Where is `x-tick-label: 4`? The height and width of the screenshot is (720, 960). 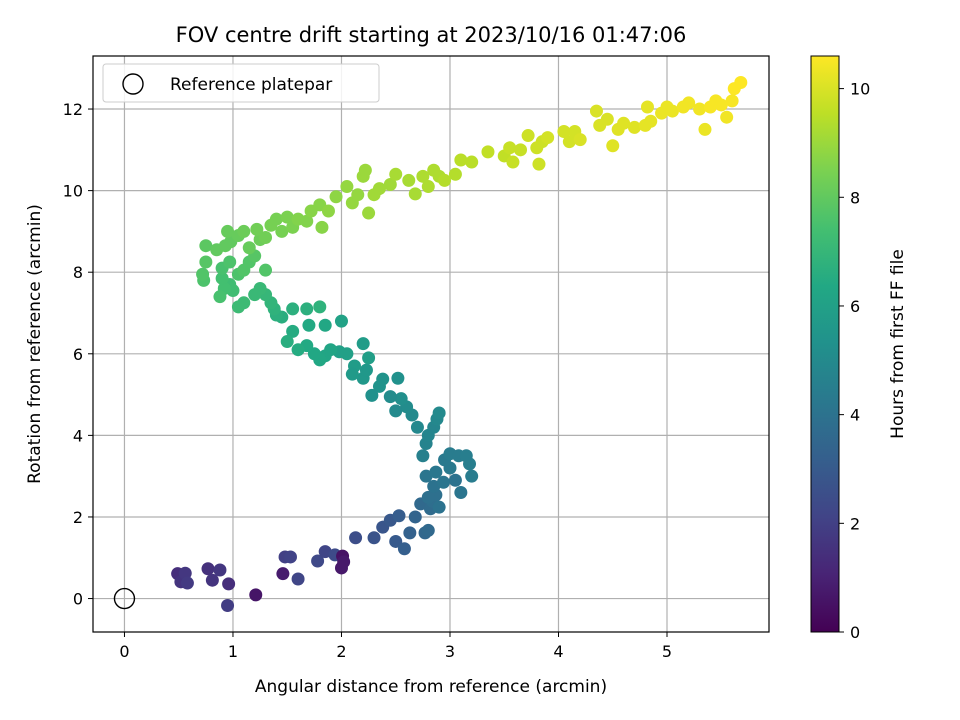 x-tick-label: 4 is located at coordinates (558, 651).